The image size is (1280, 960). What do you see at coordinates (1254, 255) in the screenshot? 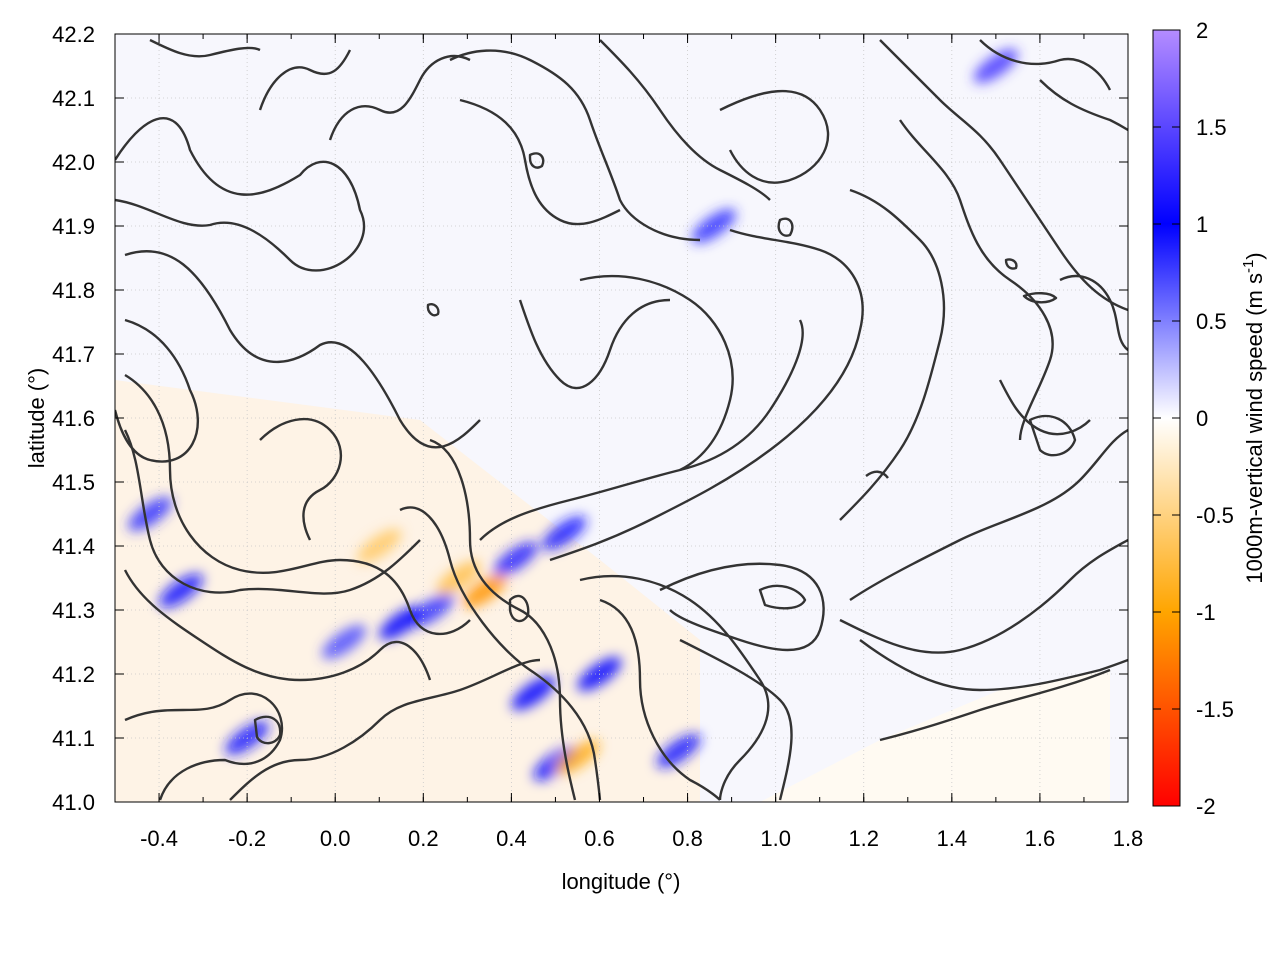
I see `colorbar-label-suffix: )` at bounding box center [1254, 255].